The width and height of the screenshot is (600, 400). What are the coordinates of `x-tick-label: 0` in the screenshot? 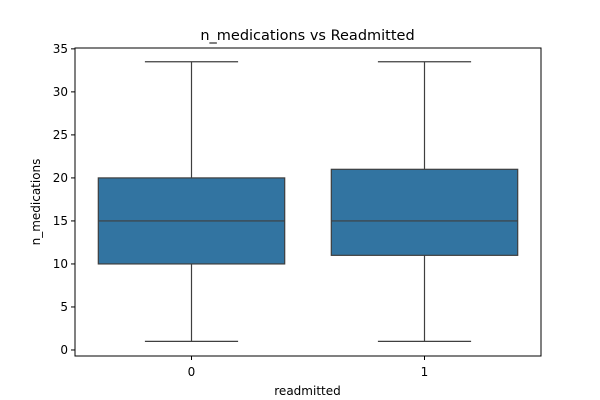 It's located at (192, 372).